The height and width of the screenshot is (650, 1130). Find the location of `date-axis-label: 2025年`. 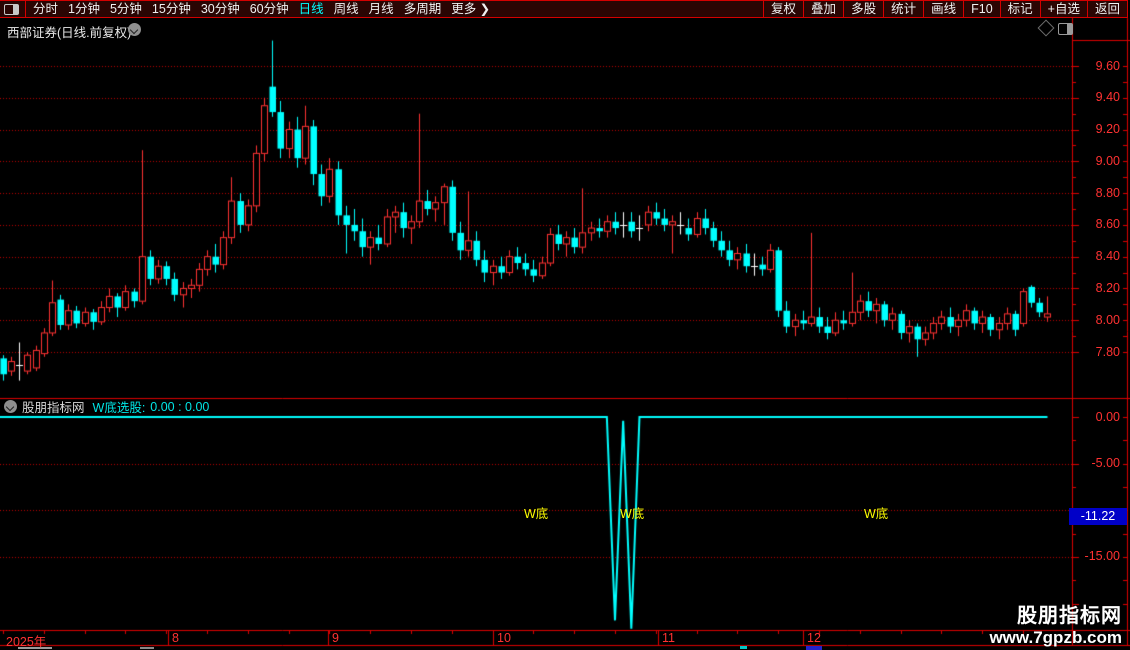

date-axis-label: 2025年 is located at coordinates (26, 642).